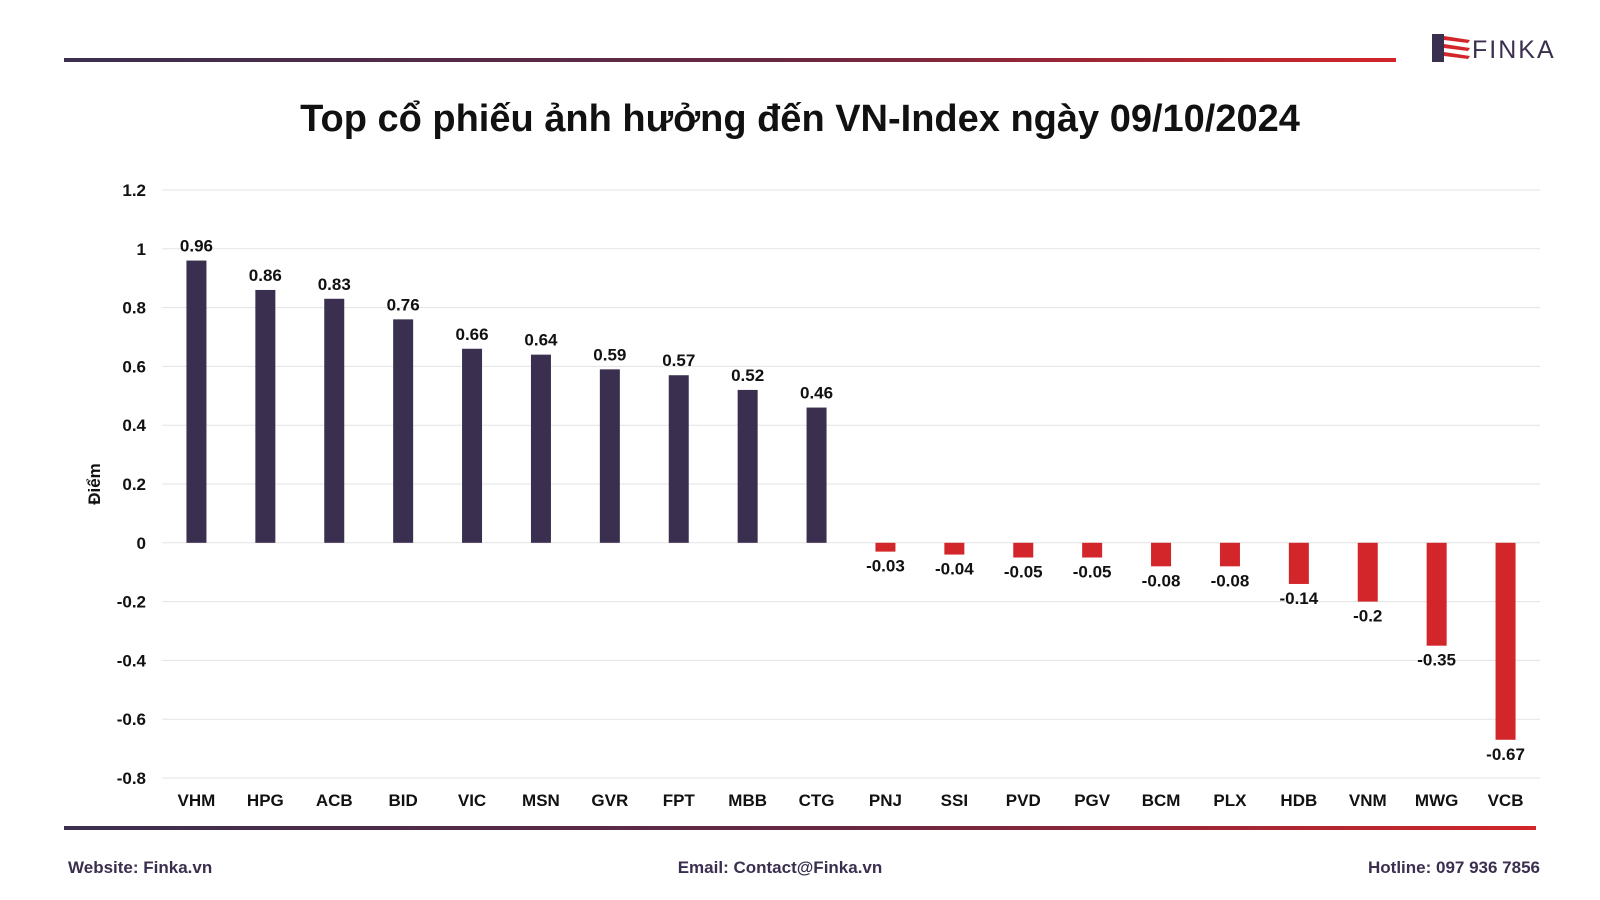 This screenshot has width=1600, height=900. Describe the element at coordinates (679, 800) in the screenshot. I see `x-tick-label: FPT` at that location.